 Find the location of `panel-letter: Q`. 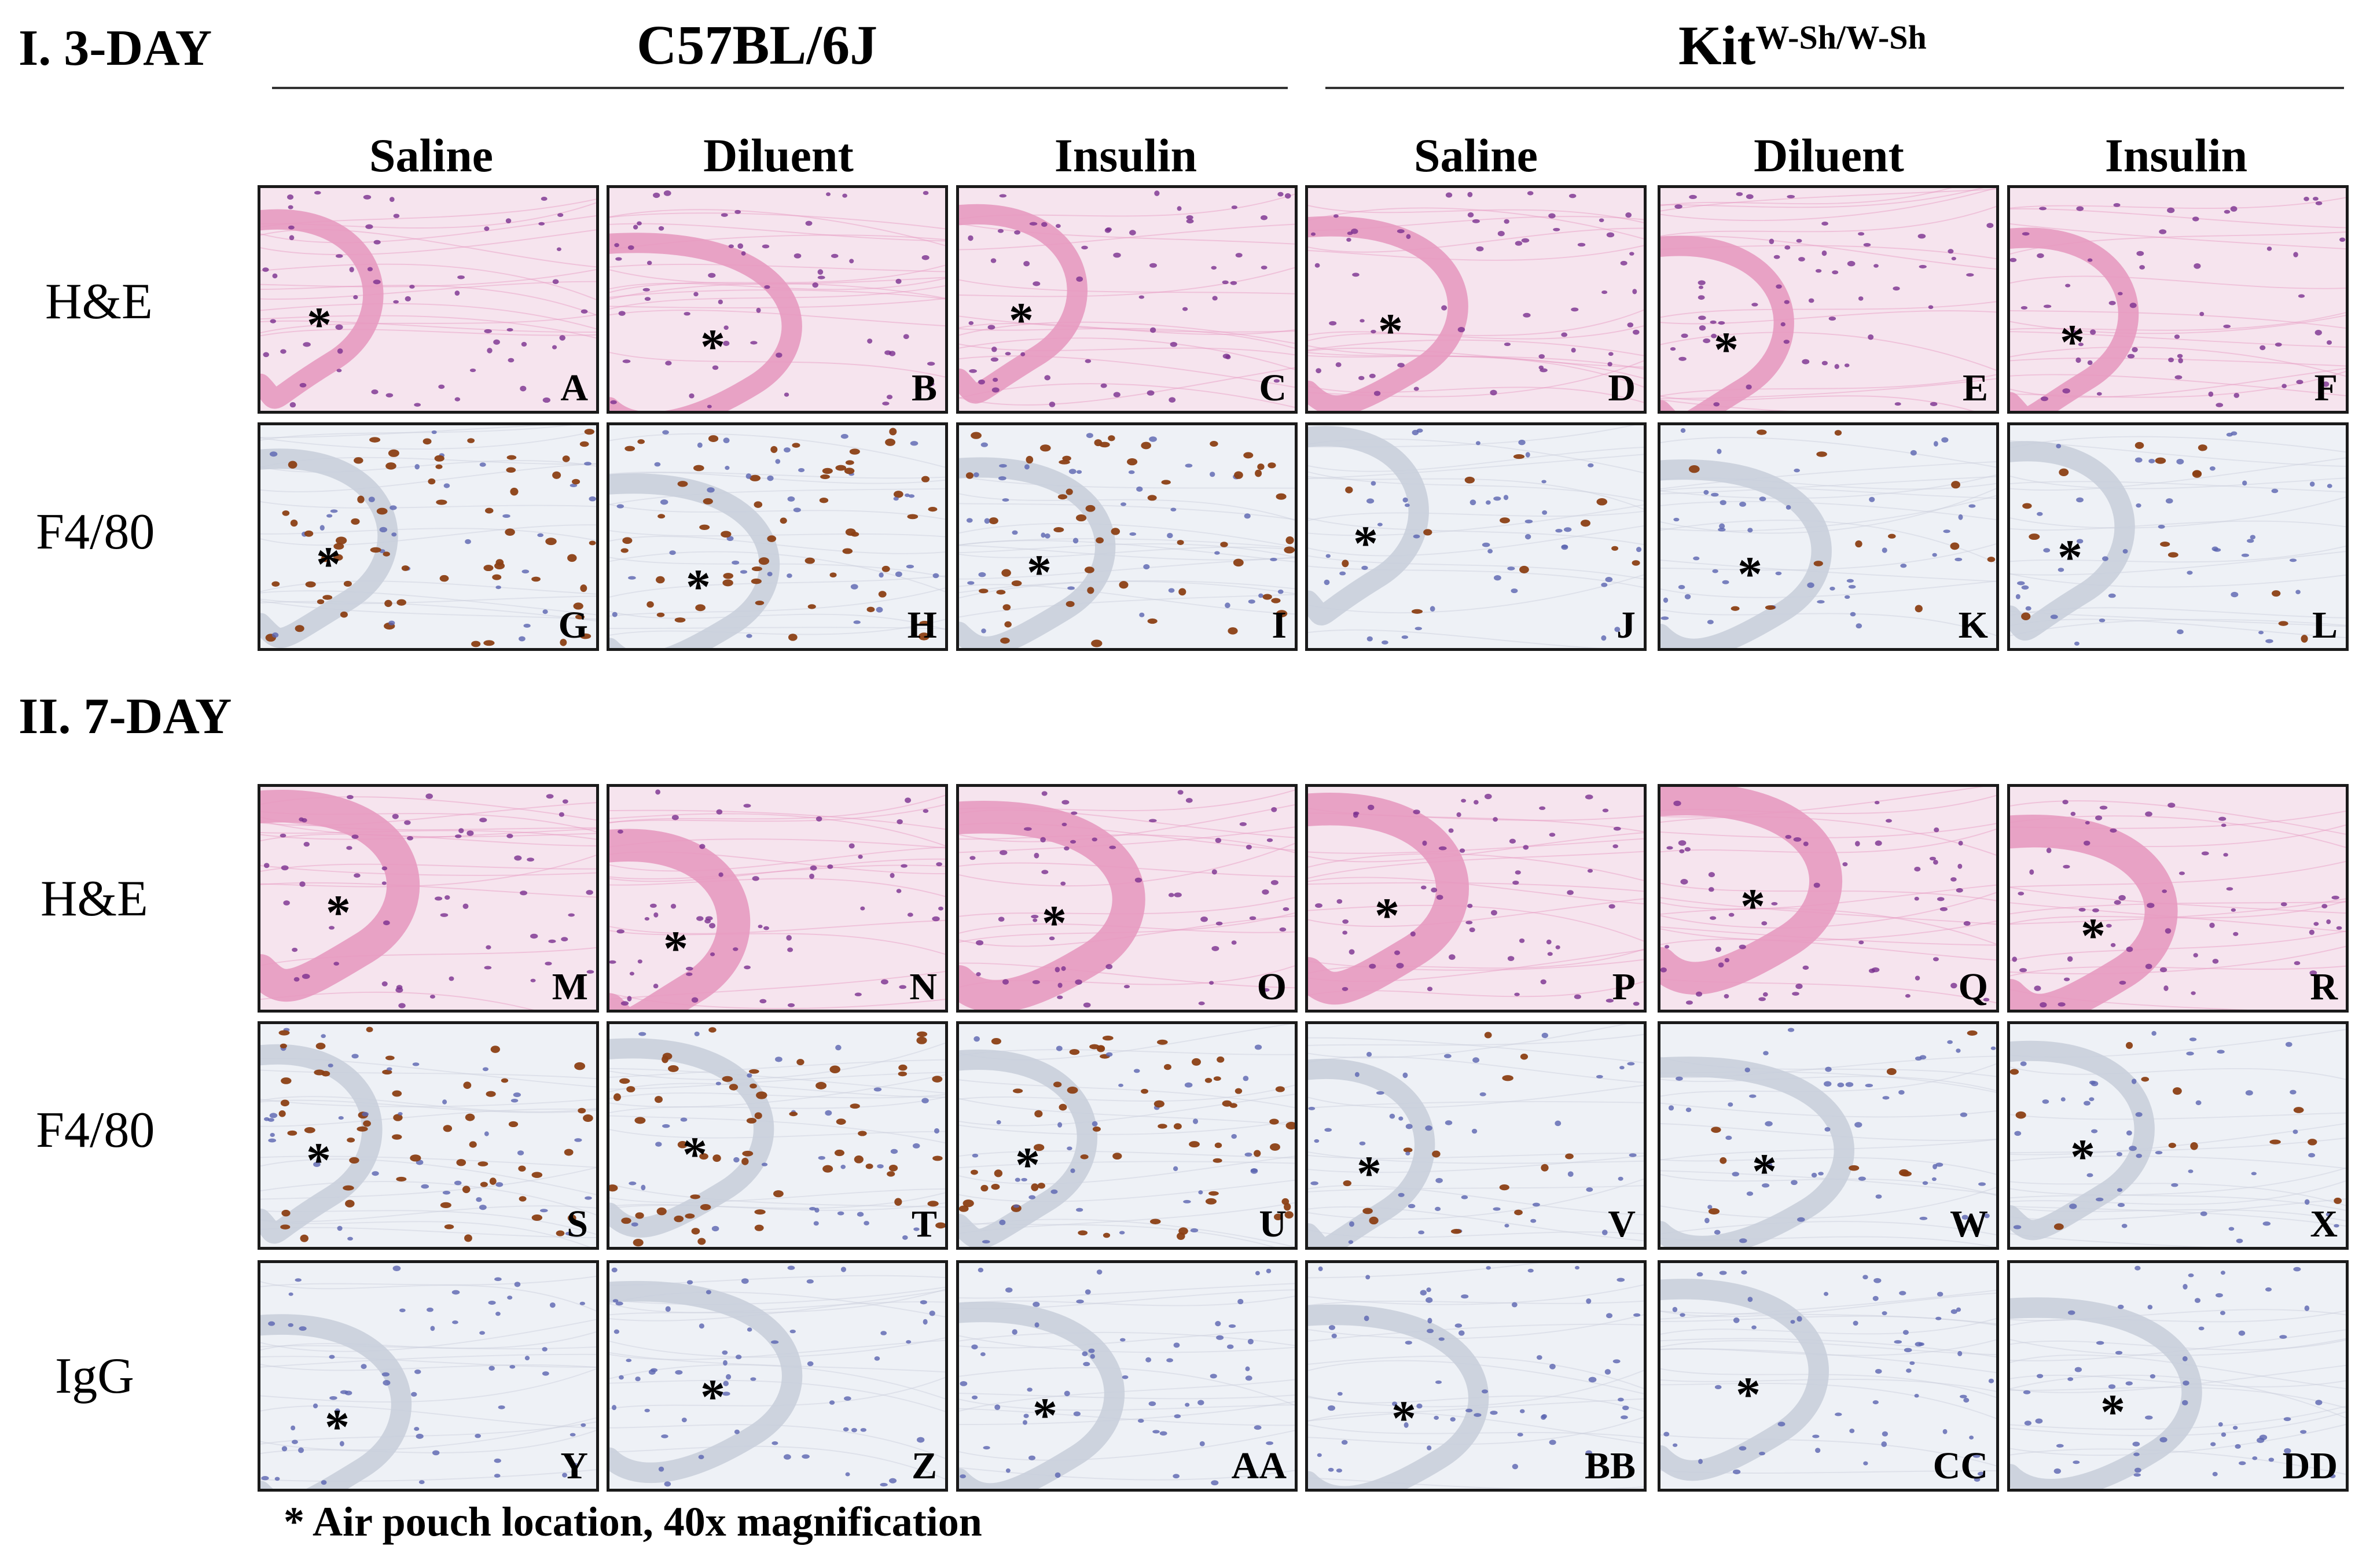

panel-letter: Q is located at coordinates (1973, 987).